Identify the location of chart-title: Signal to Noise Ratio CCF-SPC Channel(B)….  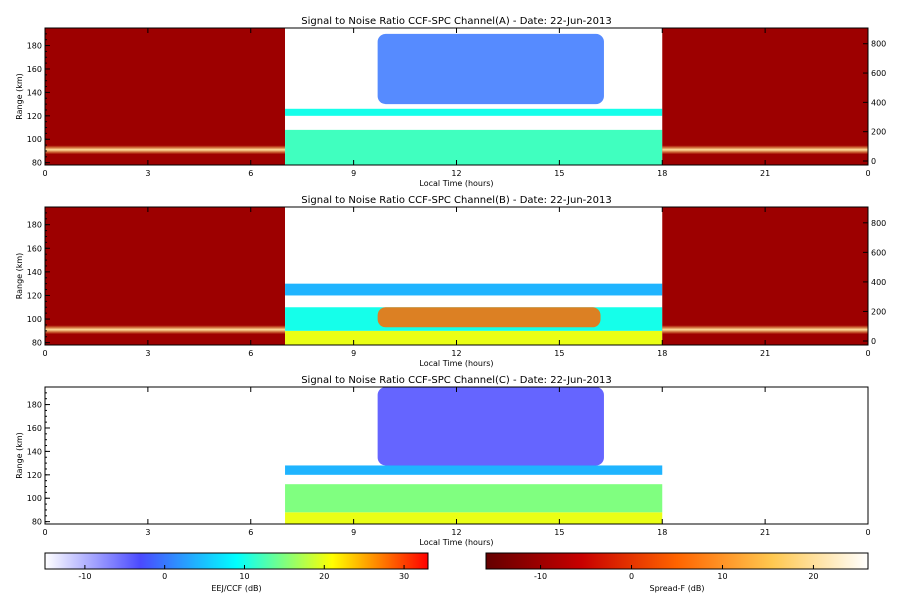
(456, 200).